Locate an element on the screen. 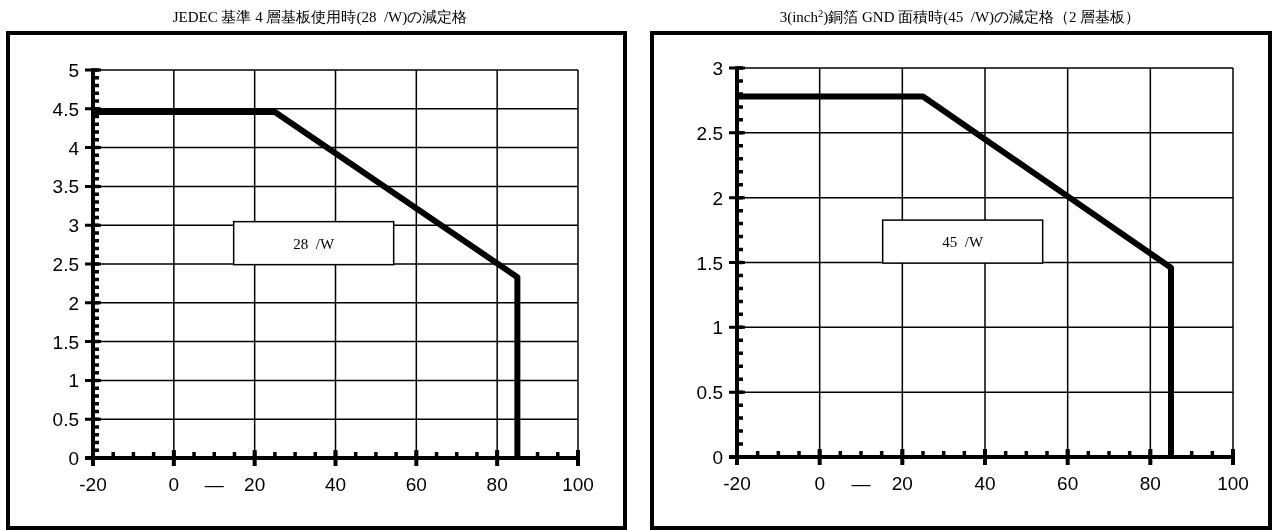 This screenshot has height=530, width=1277. annotation: 28 /W is located at coordinates (314, 243).